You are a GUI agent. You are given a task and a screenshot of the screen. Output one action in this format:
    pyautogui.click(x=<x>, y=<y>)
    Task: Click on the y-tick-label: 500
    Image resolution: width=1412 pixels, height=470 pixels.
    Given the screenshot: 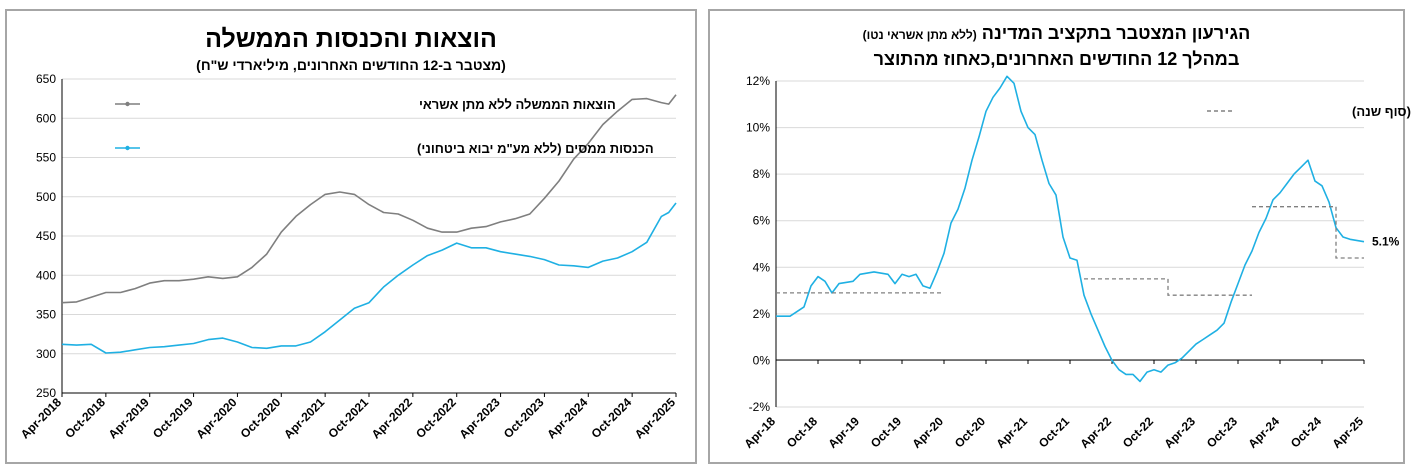 What is the action you would take?
    pyautogui.click(x=46, y=197)
    